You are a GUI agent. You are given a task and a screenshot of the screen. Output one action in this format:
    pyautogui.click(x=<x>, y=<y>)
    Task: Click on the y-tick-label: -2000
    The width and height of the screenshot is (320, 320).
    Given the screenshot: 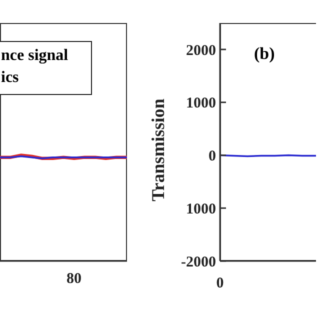 What is the action you would take?
    pyautogui.click(x=198, y=262)
    